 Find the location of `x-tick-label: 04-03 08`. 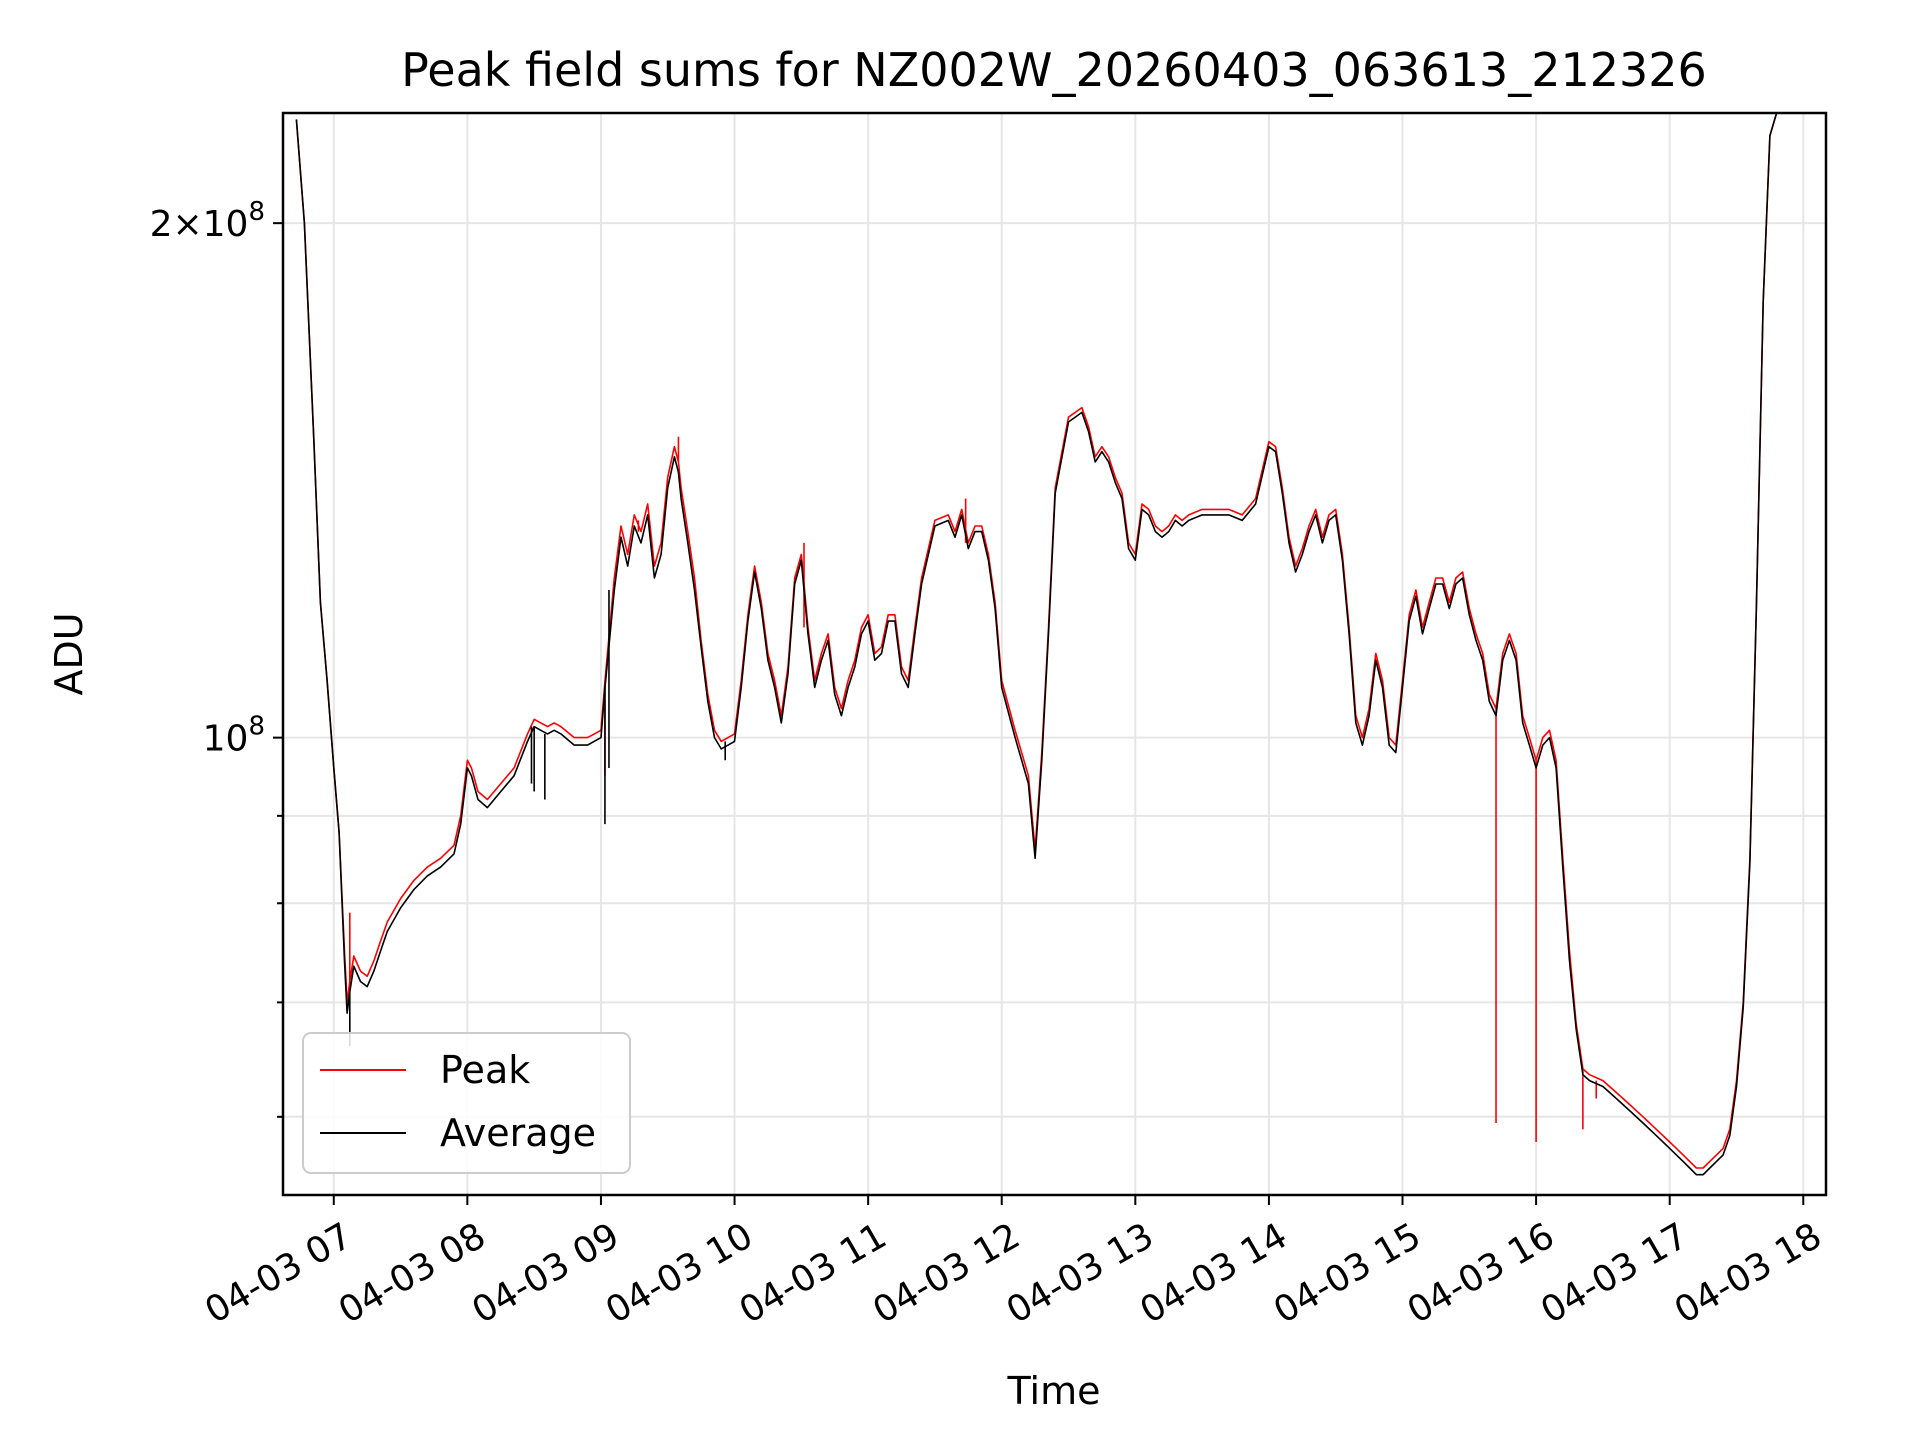

x-tick-label: 04-03 08 is located at coordinates (412, 1273).